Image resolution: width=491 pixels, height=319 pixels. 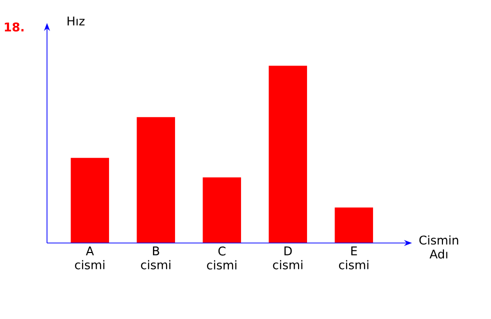 I want to click on x-tick-label: D cismi, so click(x=287, y=258).